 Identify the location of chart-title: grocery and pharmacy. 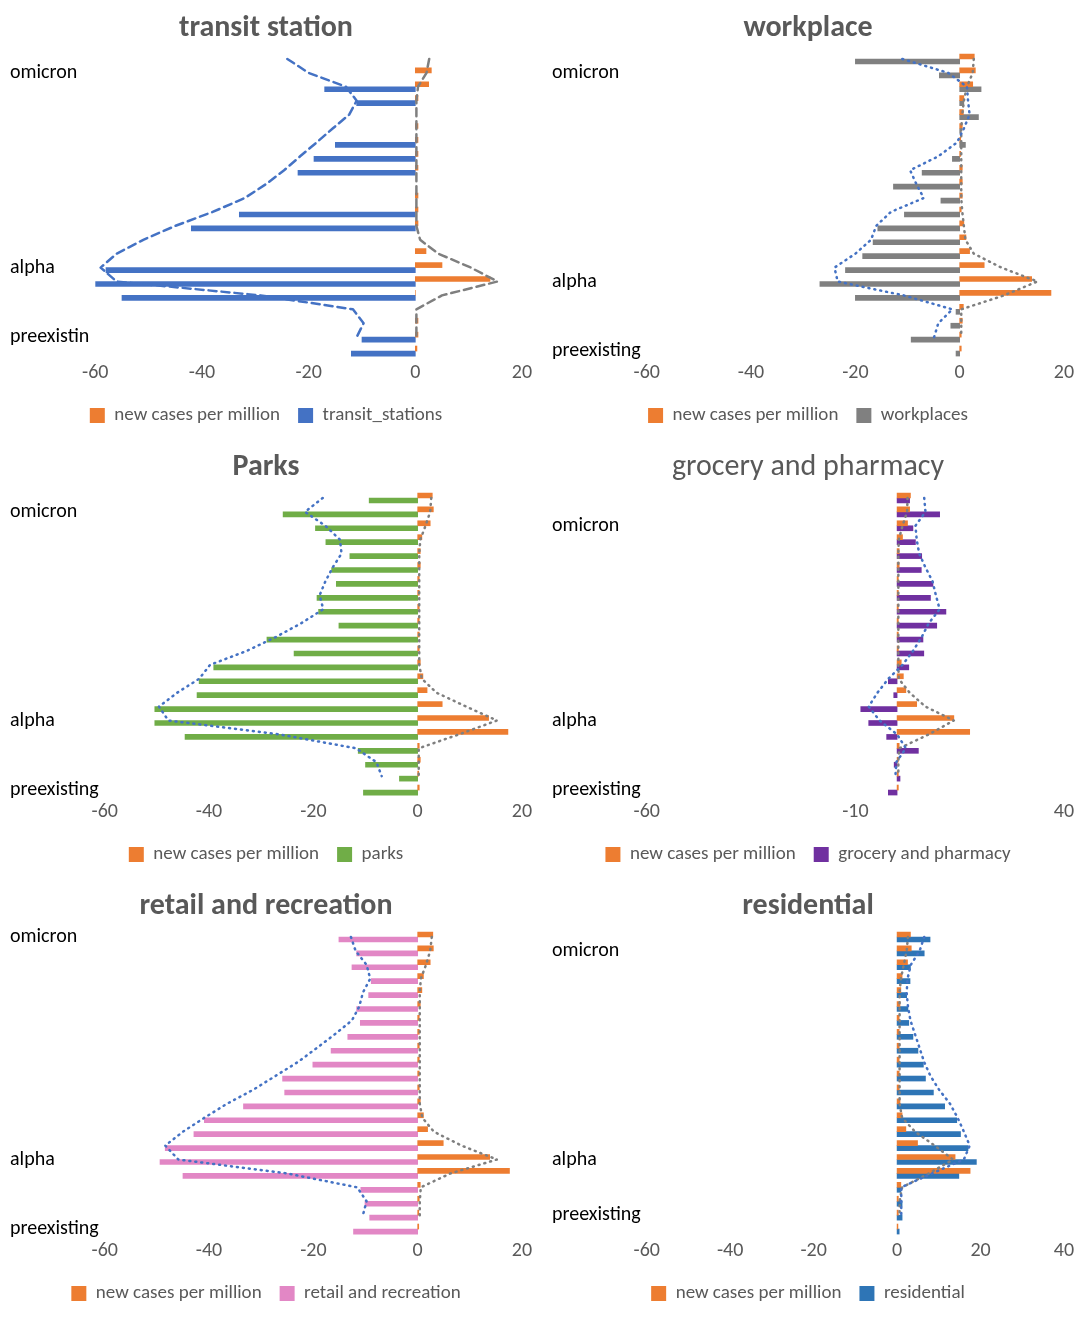
(808, 464).